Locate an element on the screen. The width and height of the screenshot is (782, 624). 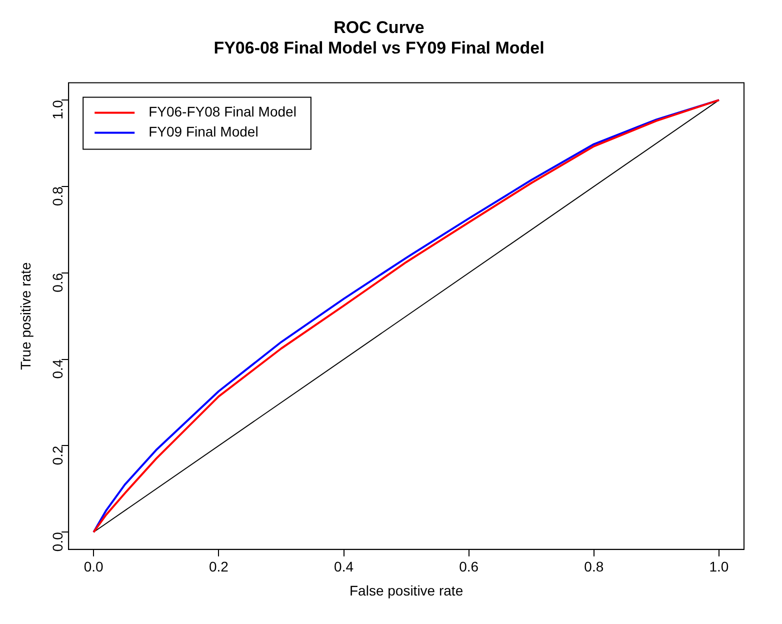
y-tick-label: 0.2 is located at coordinates (57, 456).